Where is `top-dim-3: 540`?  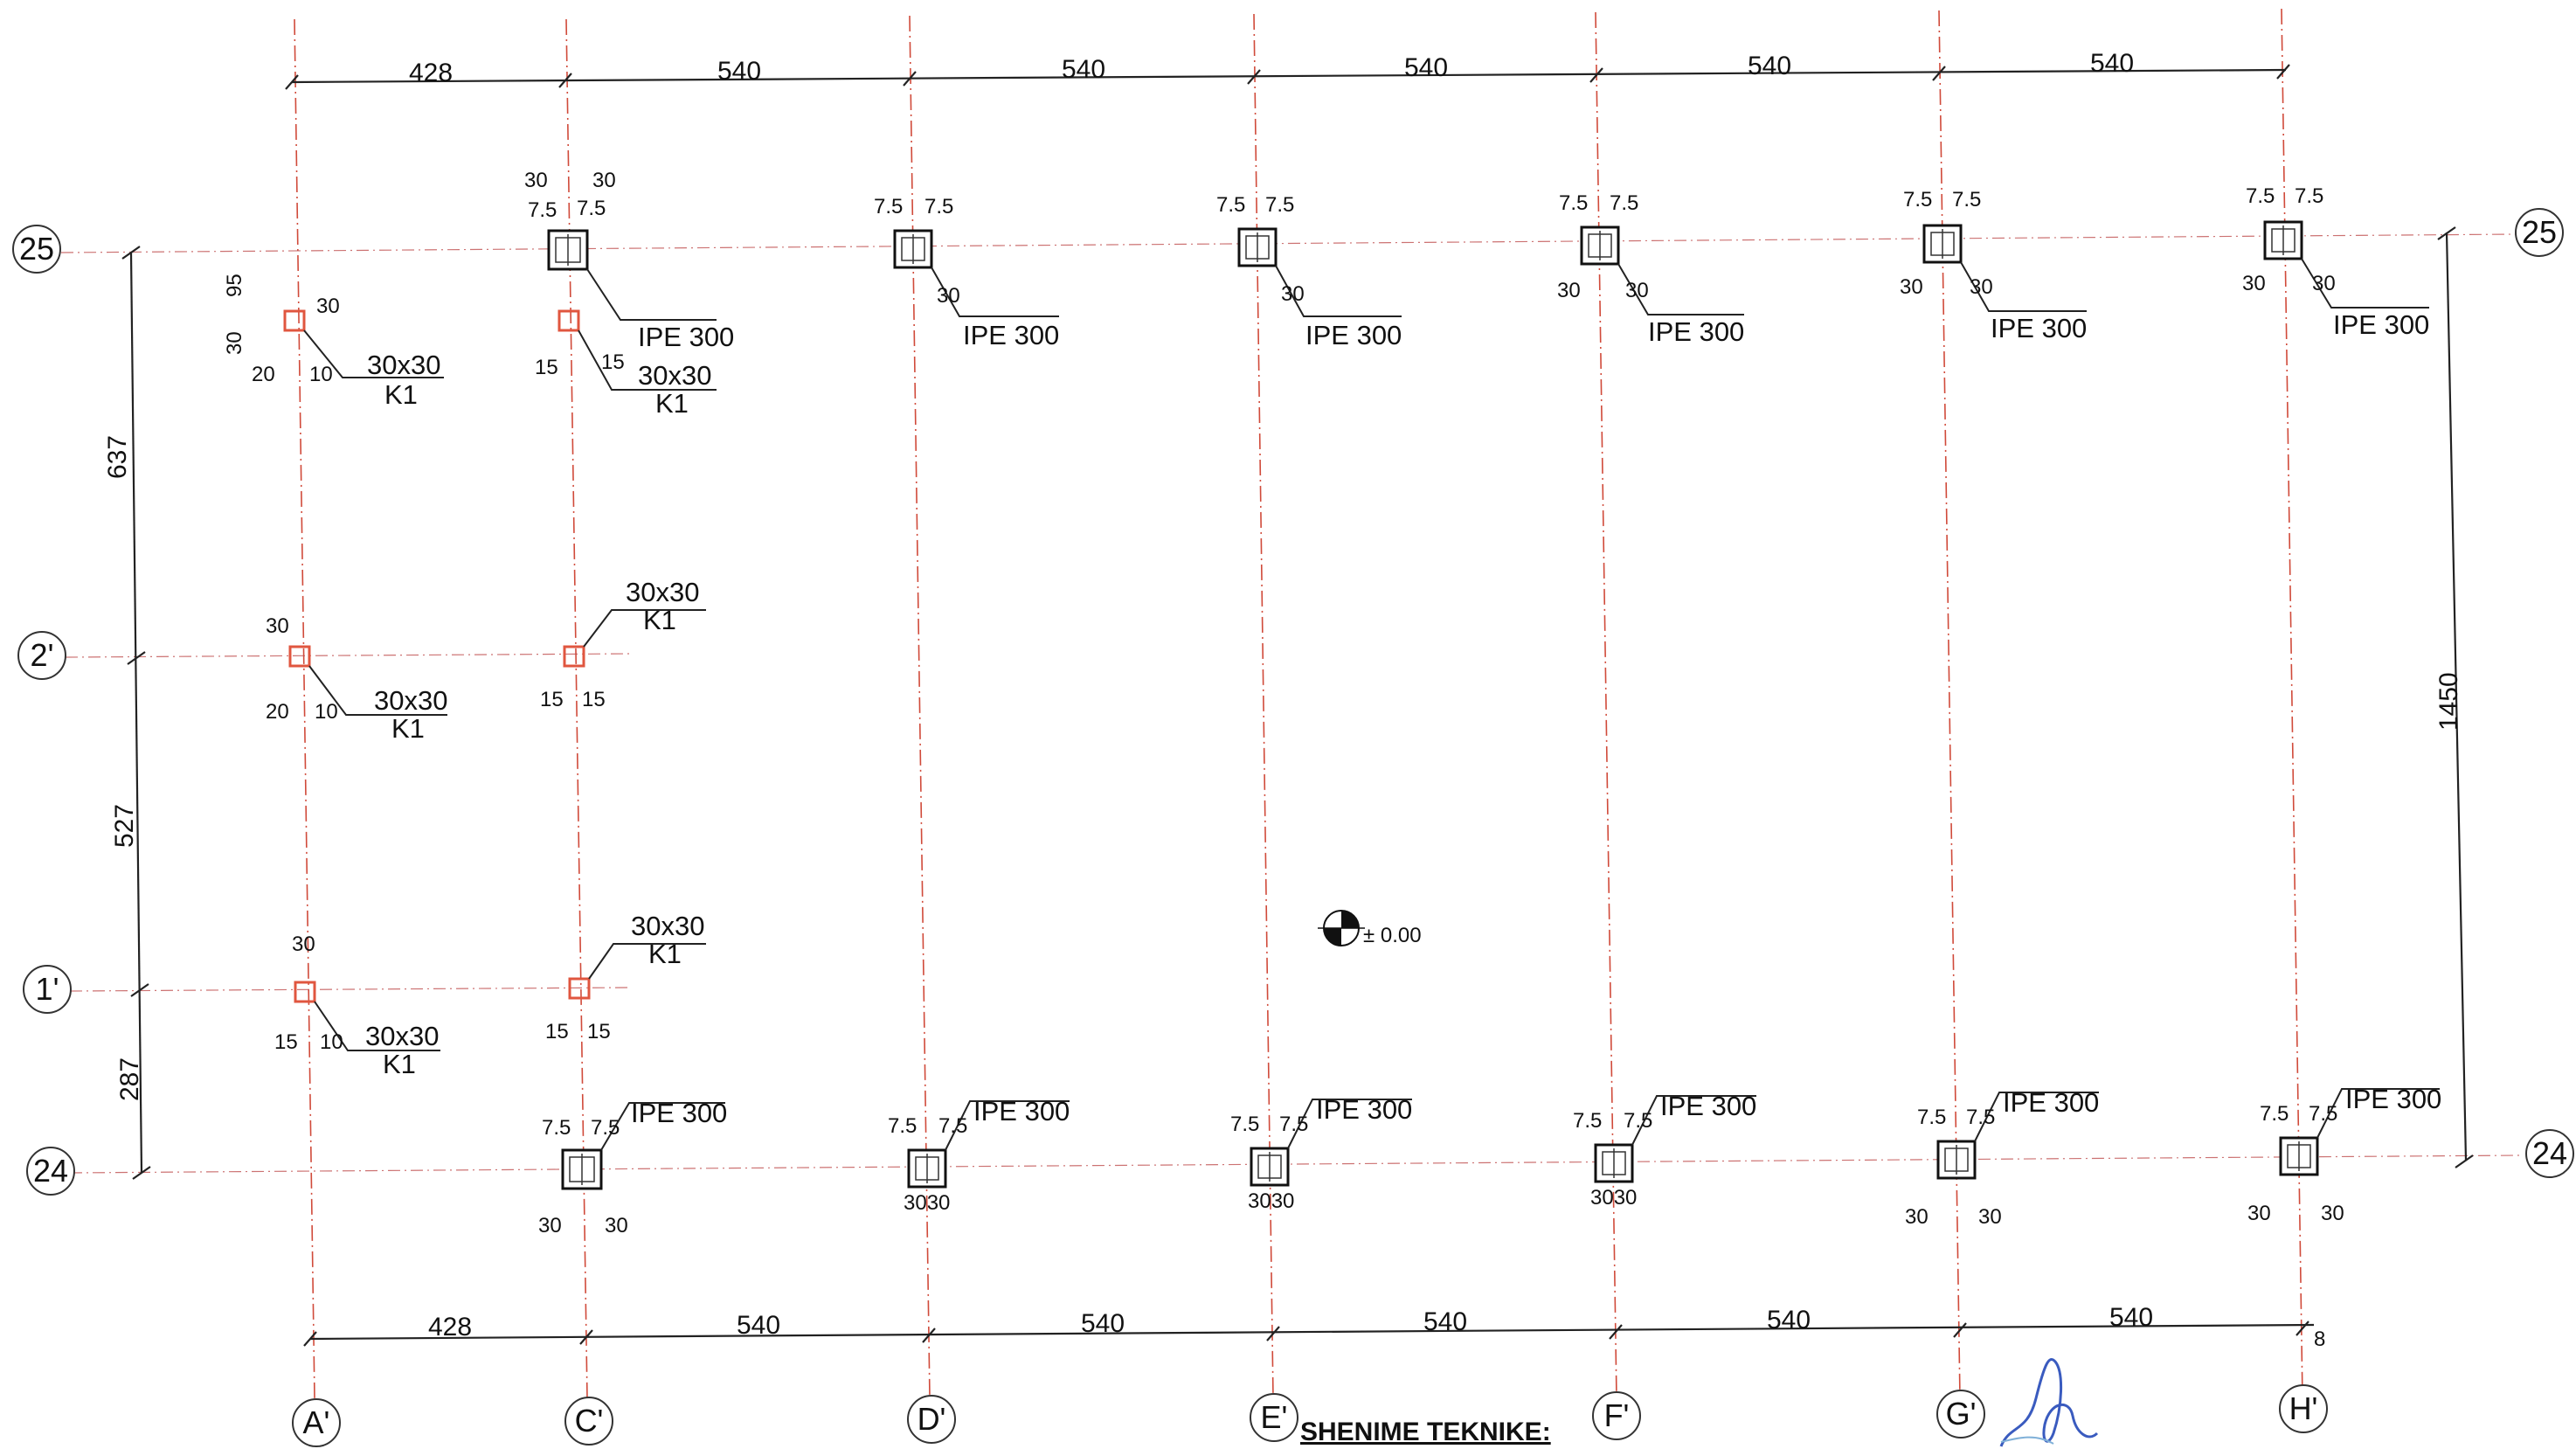
top-dim-3: 540 is located at coordinates (1083, 69).